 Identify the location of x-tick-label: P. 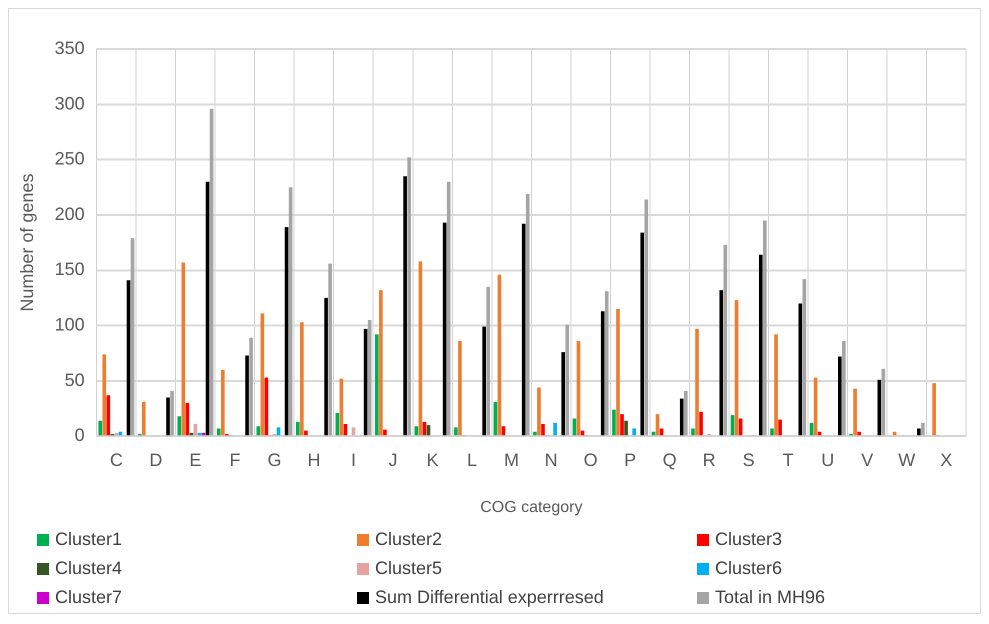
(630, 460).